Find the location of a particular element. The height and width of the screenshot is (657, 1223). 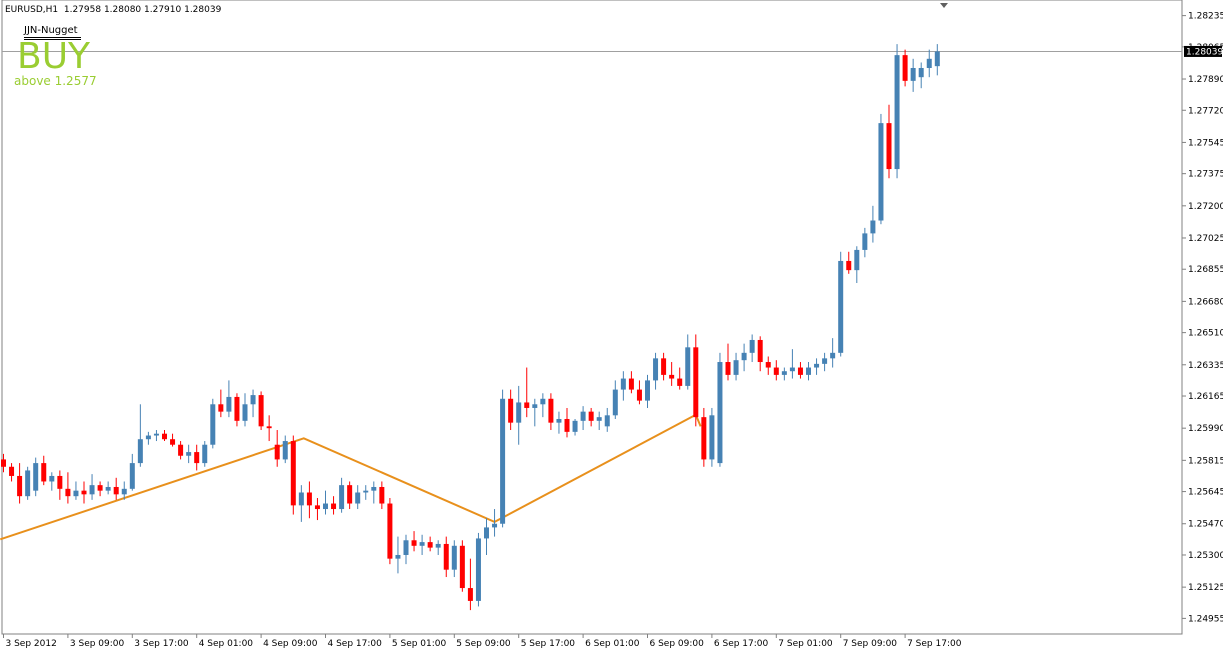

chart-shift-triangle-icon is located at coordinates (944, 5).